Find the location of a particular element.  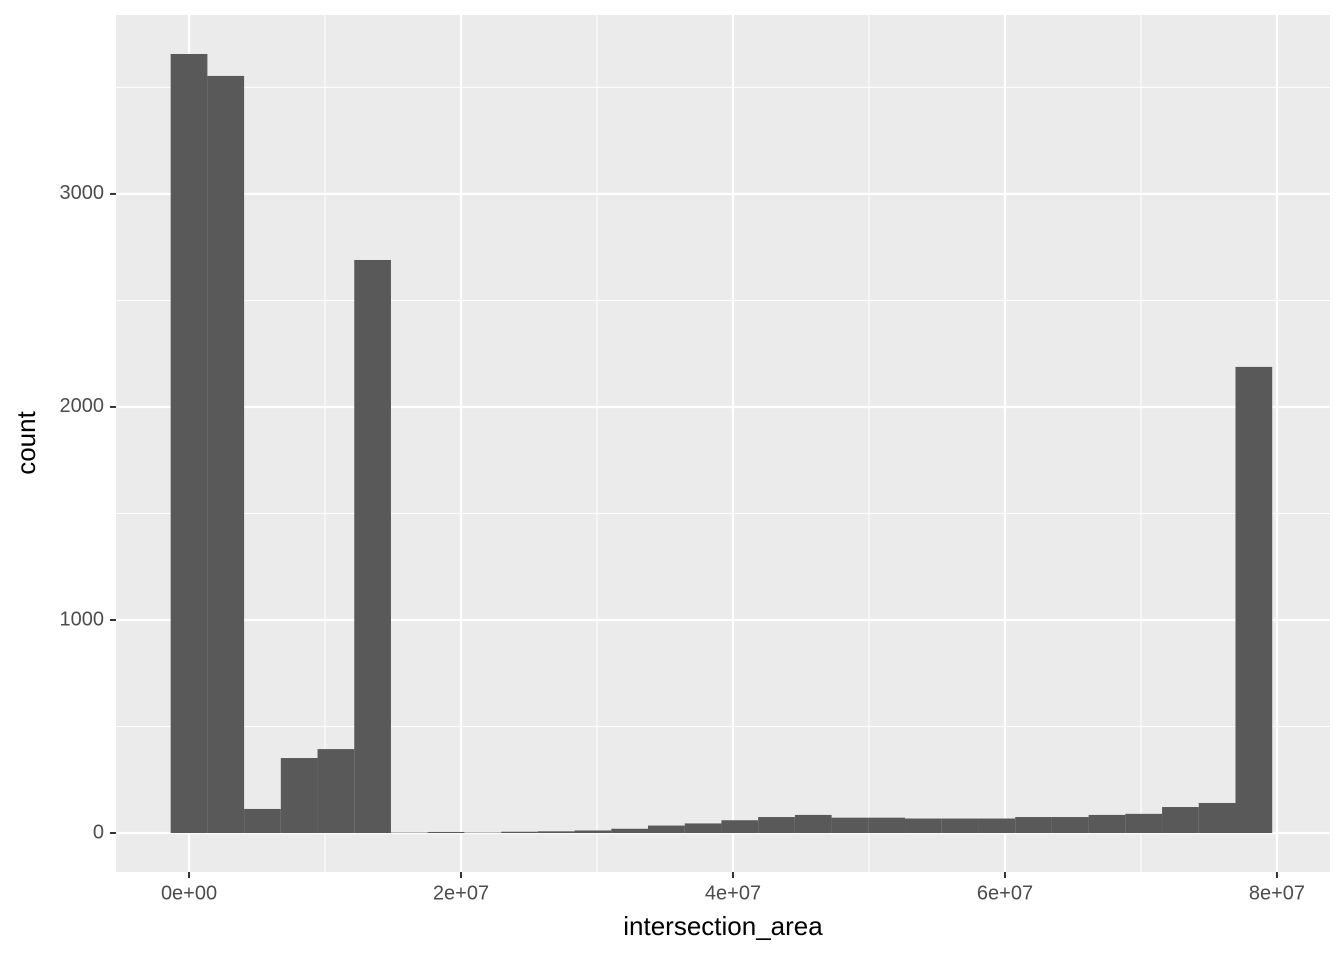

x-axis-title: intersection_area is located at coordinates (723, 926).